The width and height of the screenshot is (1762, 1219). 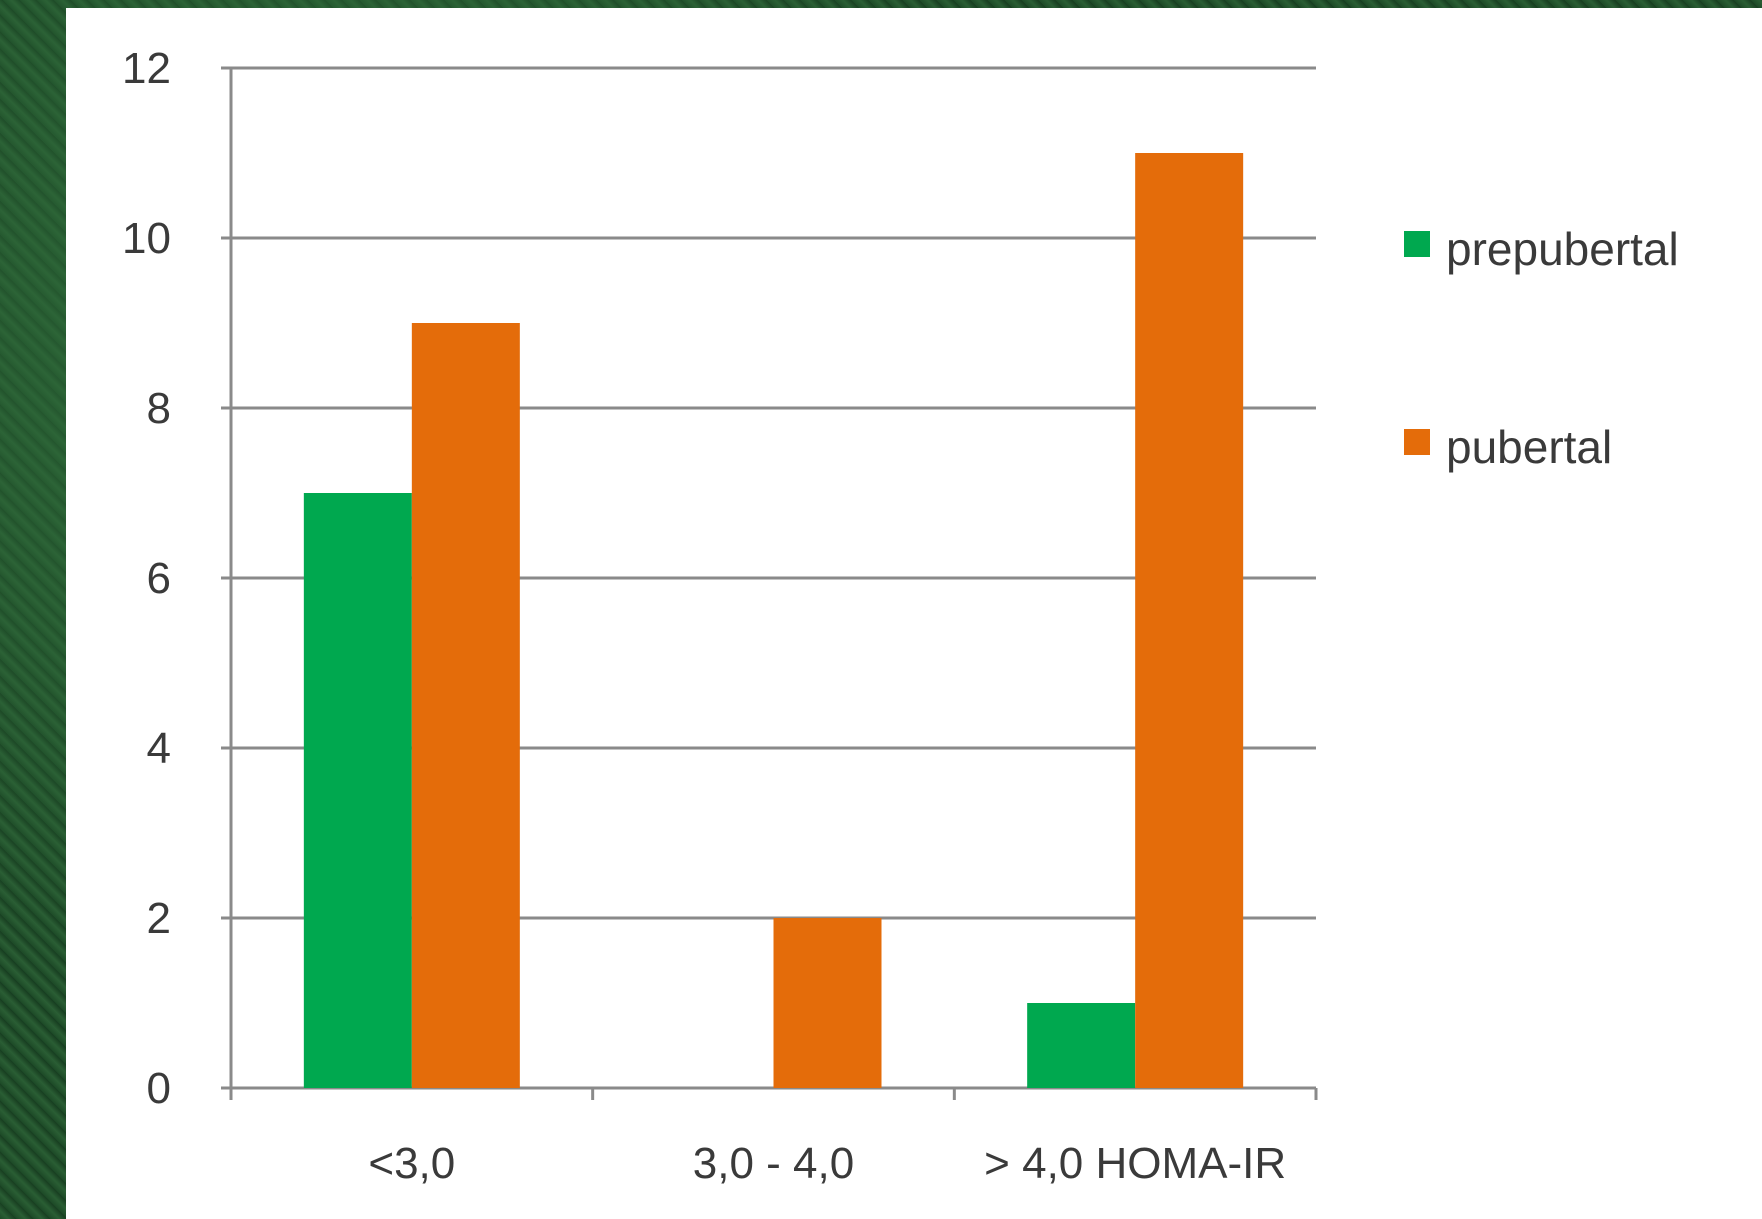 What do you see at coordinates (146, 68) in the screenshot?
I see `y-tick-label: 12` at bounding box center [146, 68].